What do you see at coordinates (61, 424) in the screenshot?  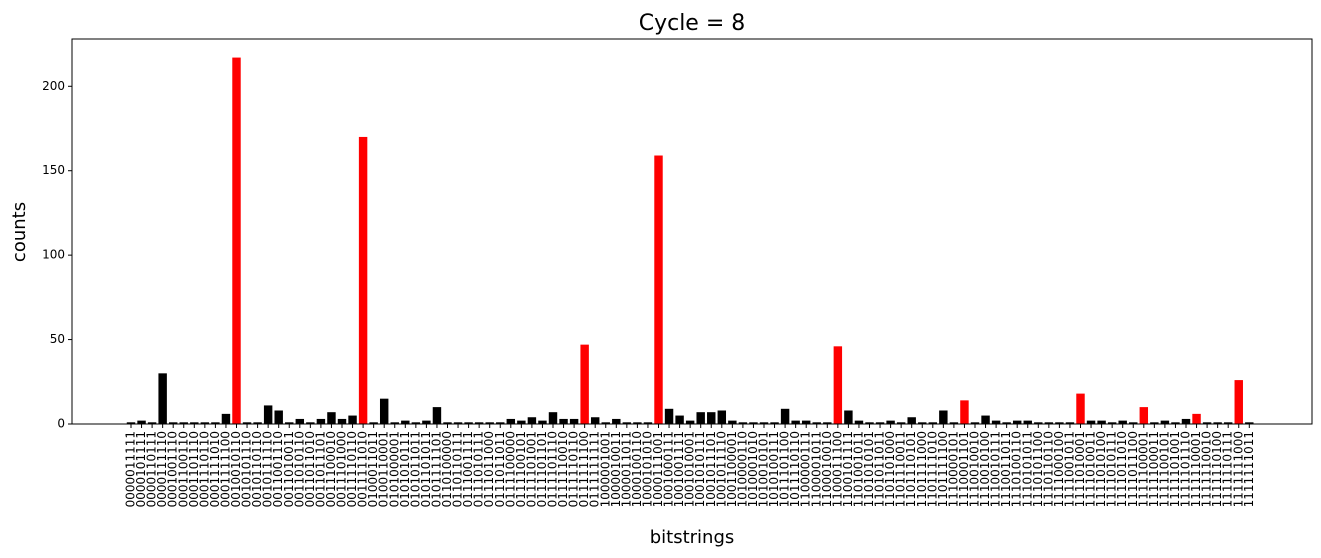 I see `y-tick-label: 0` at bounding box center [61, 424].